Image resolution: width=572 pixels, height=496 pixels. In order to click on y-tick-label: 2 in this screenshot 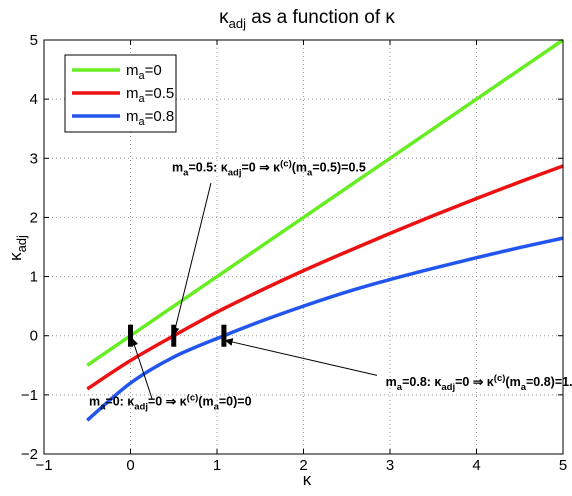, I will do `click(34, 217)`.